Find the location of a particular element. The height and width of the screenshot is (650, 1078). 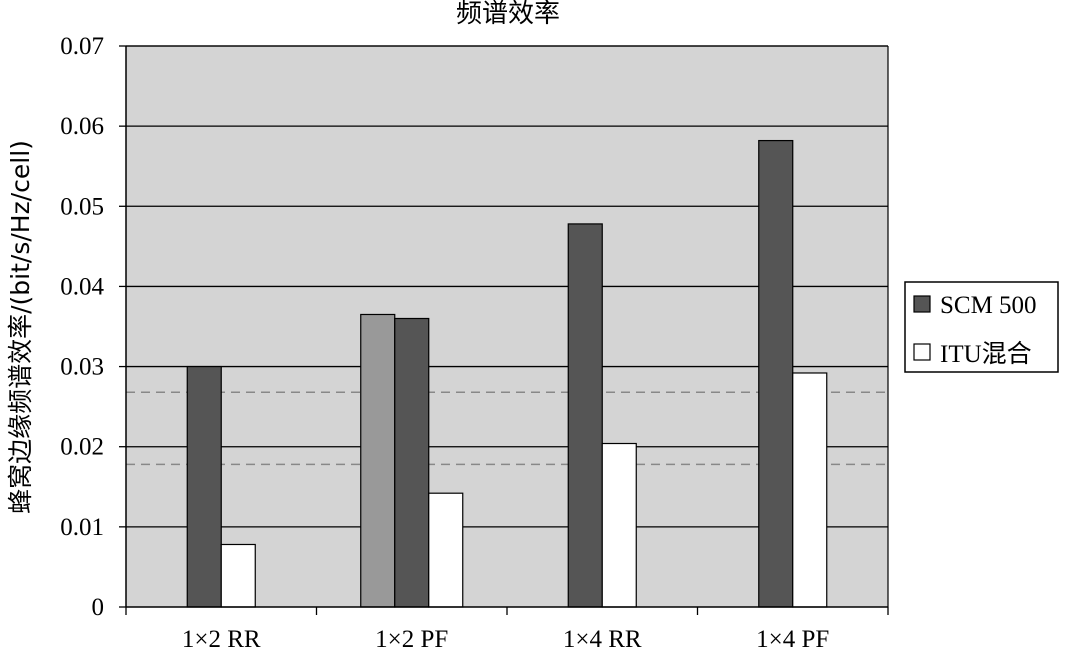

bar-1x4-pf-itu is located at coordinates (810, 490).